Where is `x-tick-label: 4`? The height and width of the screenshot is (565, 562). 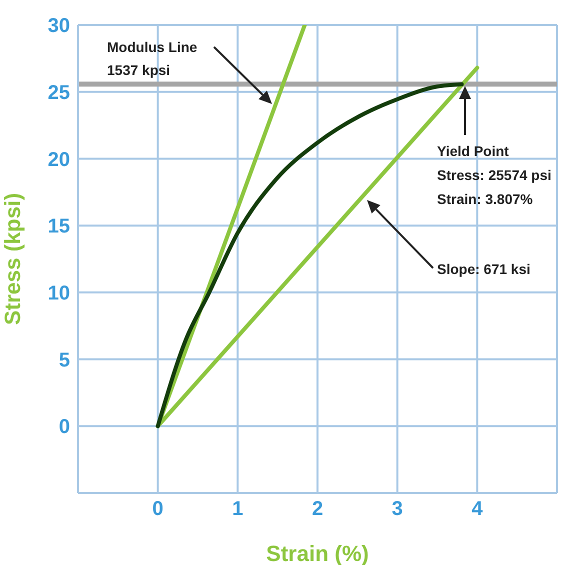
x-tick-label: 4 is located at coordinates (478, 509).